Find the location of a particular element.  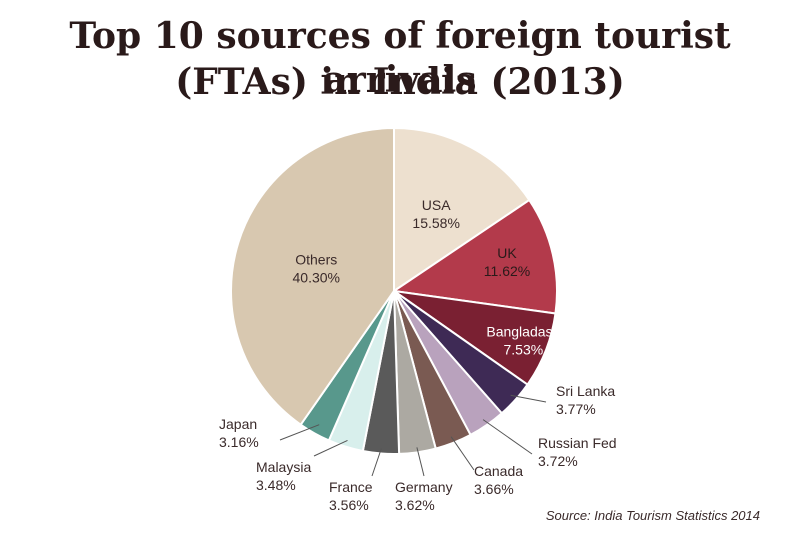

leader-line-germany is located at coordinates (420, 462).